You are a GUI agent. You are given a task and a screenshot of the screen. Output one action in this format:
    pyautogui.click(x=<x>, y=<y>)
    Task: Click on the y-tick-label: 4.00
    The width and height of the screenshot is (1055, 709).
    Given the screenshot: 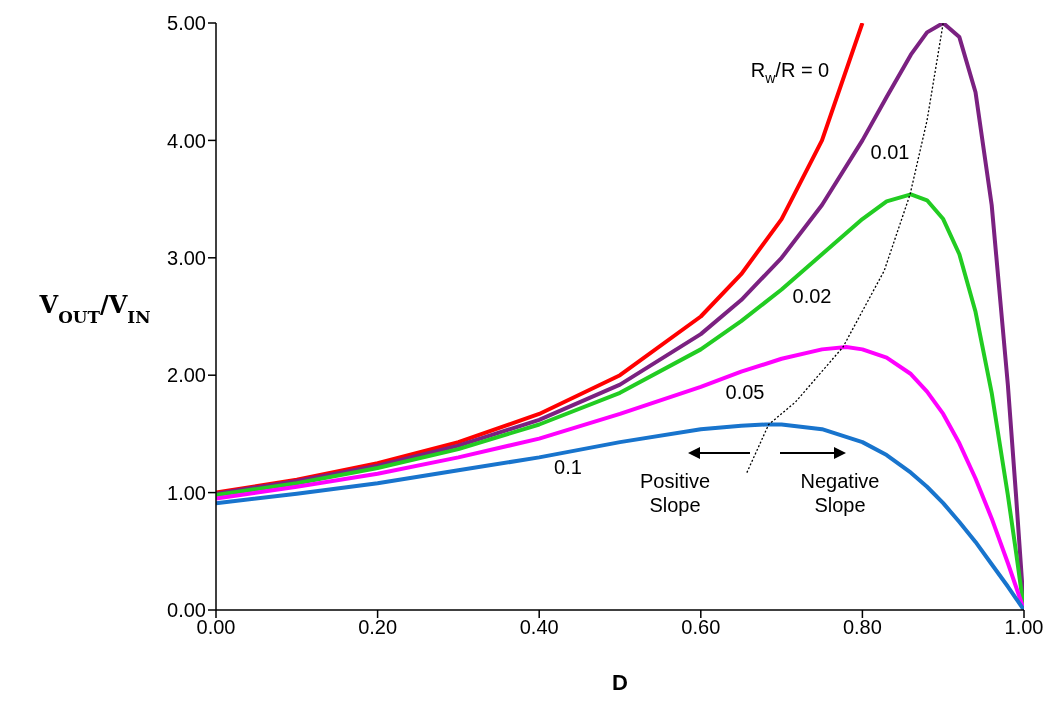 What is the action you would take?
    pyautogui.click(x=186, y=140)
    